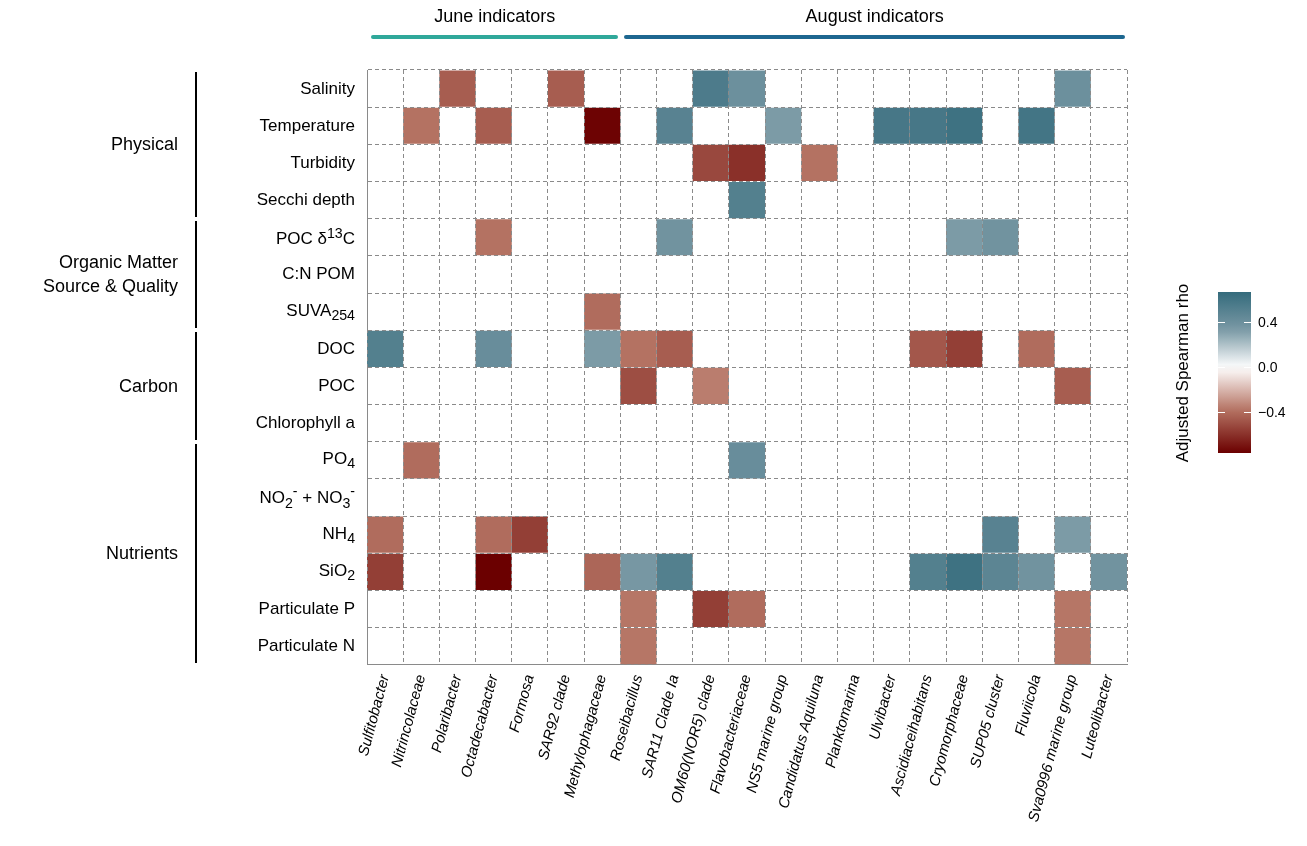 This screenshot has height=846, width=1307. Describe the element at coordinates (336, 572) in the screenshot. I see `y-tick-label: SiO$_{2}$` at that location.